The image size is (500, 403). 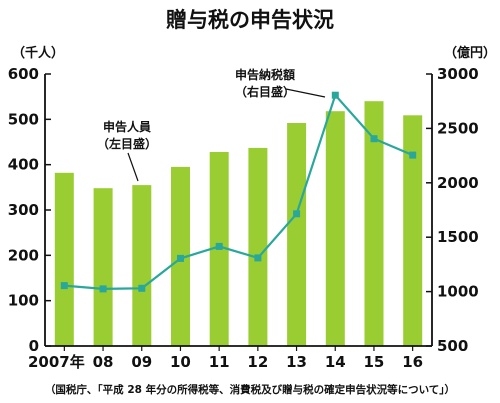 I want to click on x-tick-label: 16, so click(x=412, y=362).